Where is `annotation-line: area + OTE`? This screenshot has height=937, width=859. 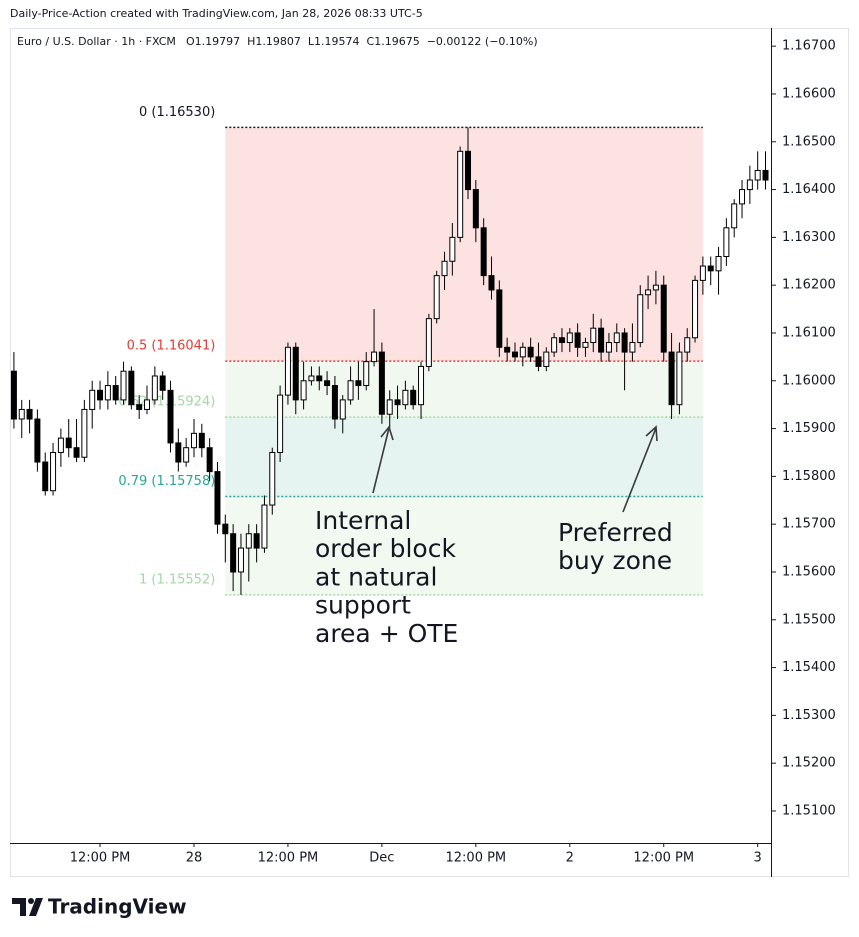
annotation-line: area + OTE is located at coordinates (386, 633).